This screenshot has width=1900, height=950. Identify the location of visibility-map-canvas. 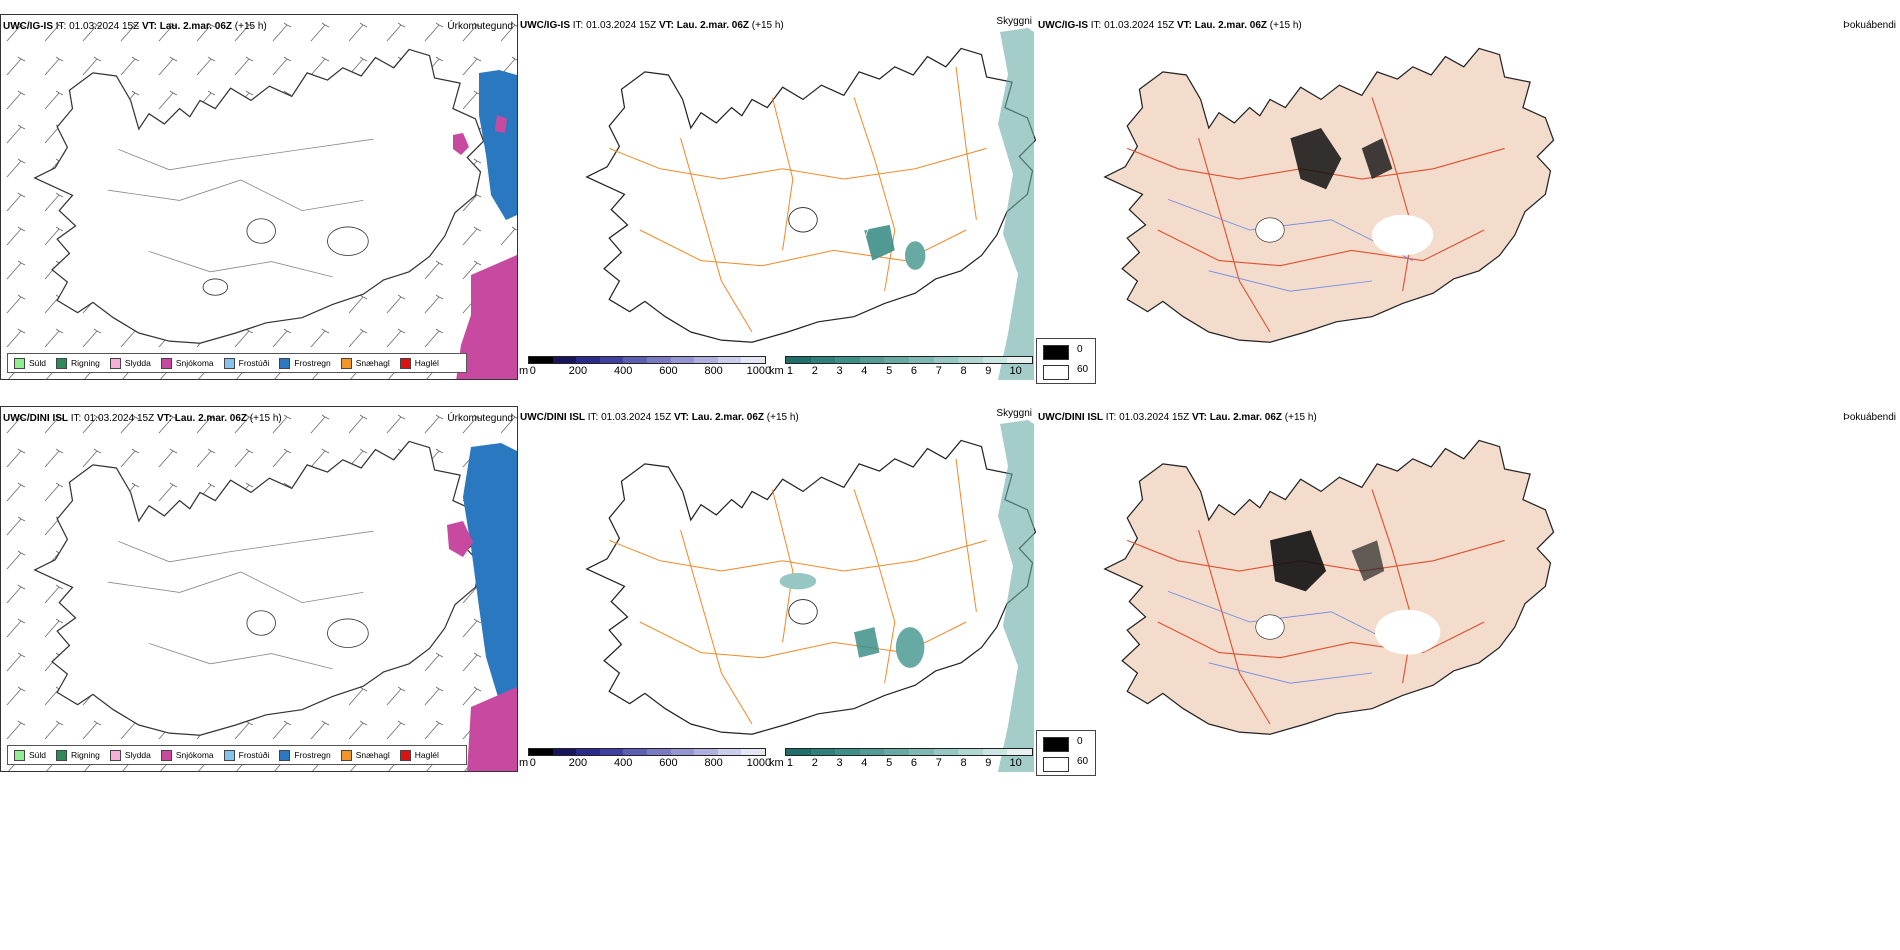
(811, 596).